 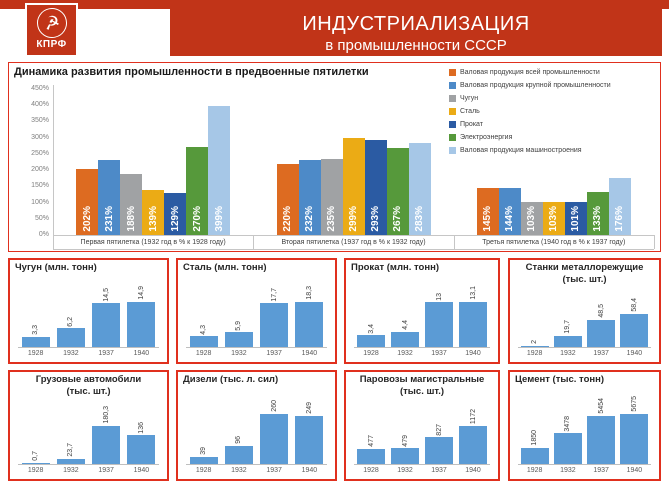 I want to click on bar-value-label: 139%, so click(x=153, y=219).